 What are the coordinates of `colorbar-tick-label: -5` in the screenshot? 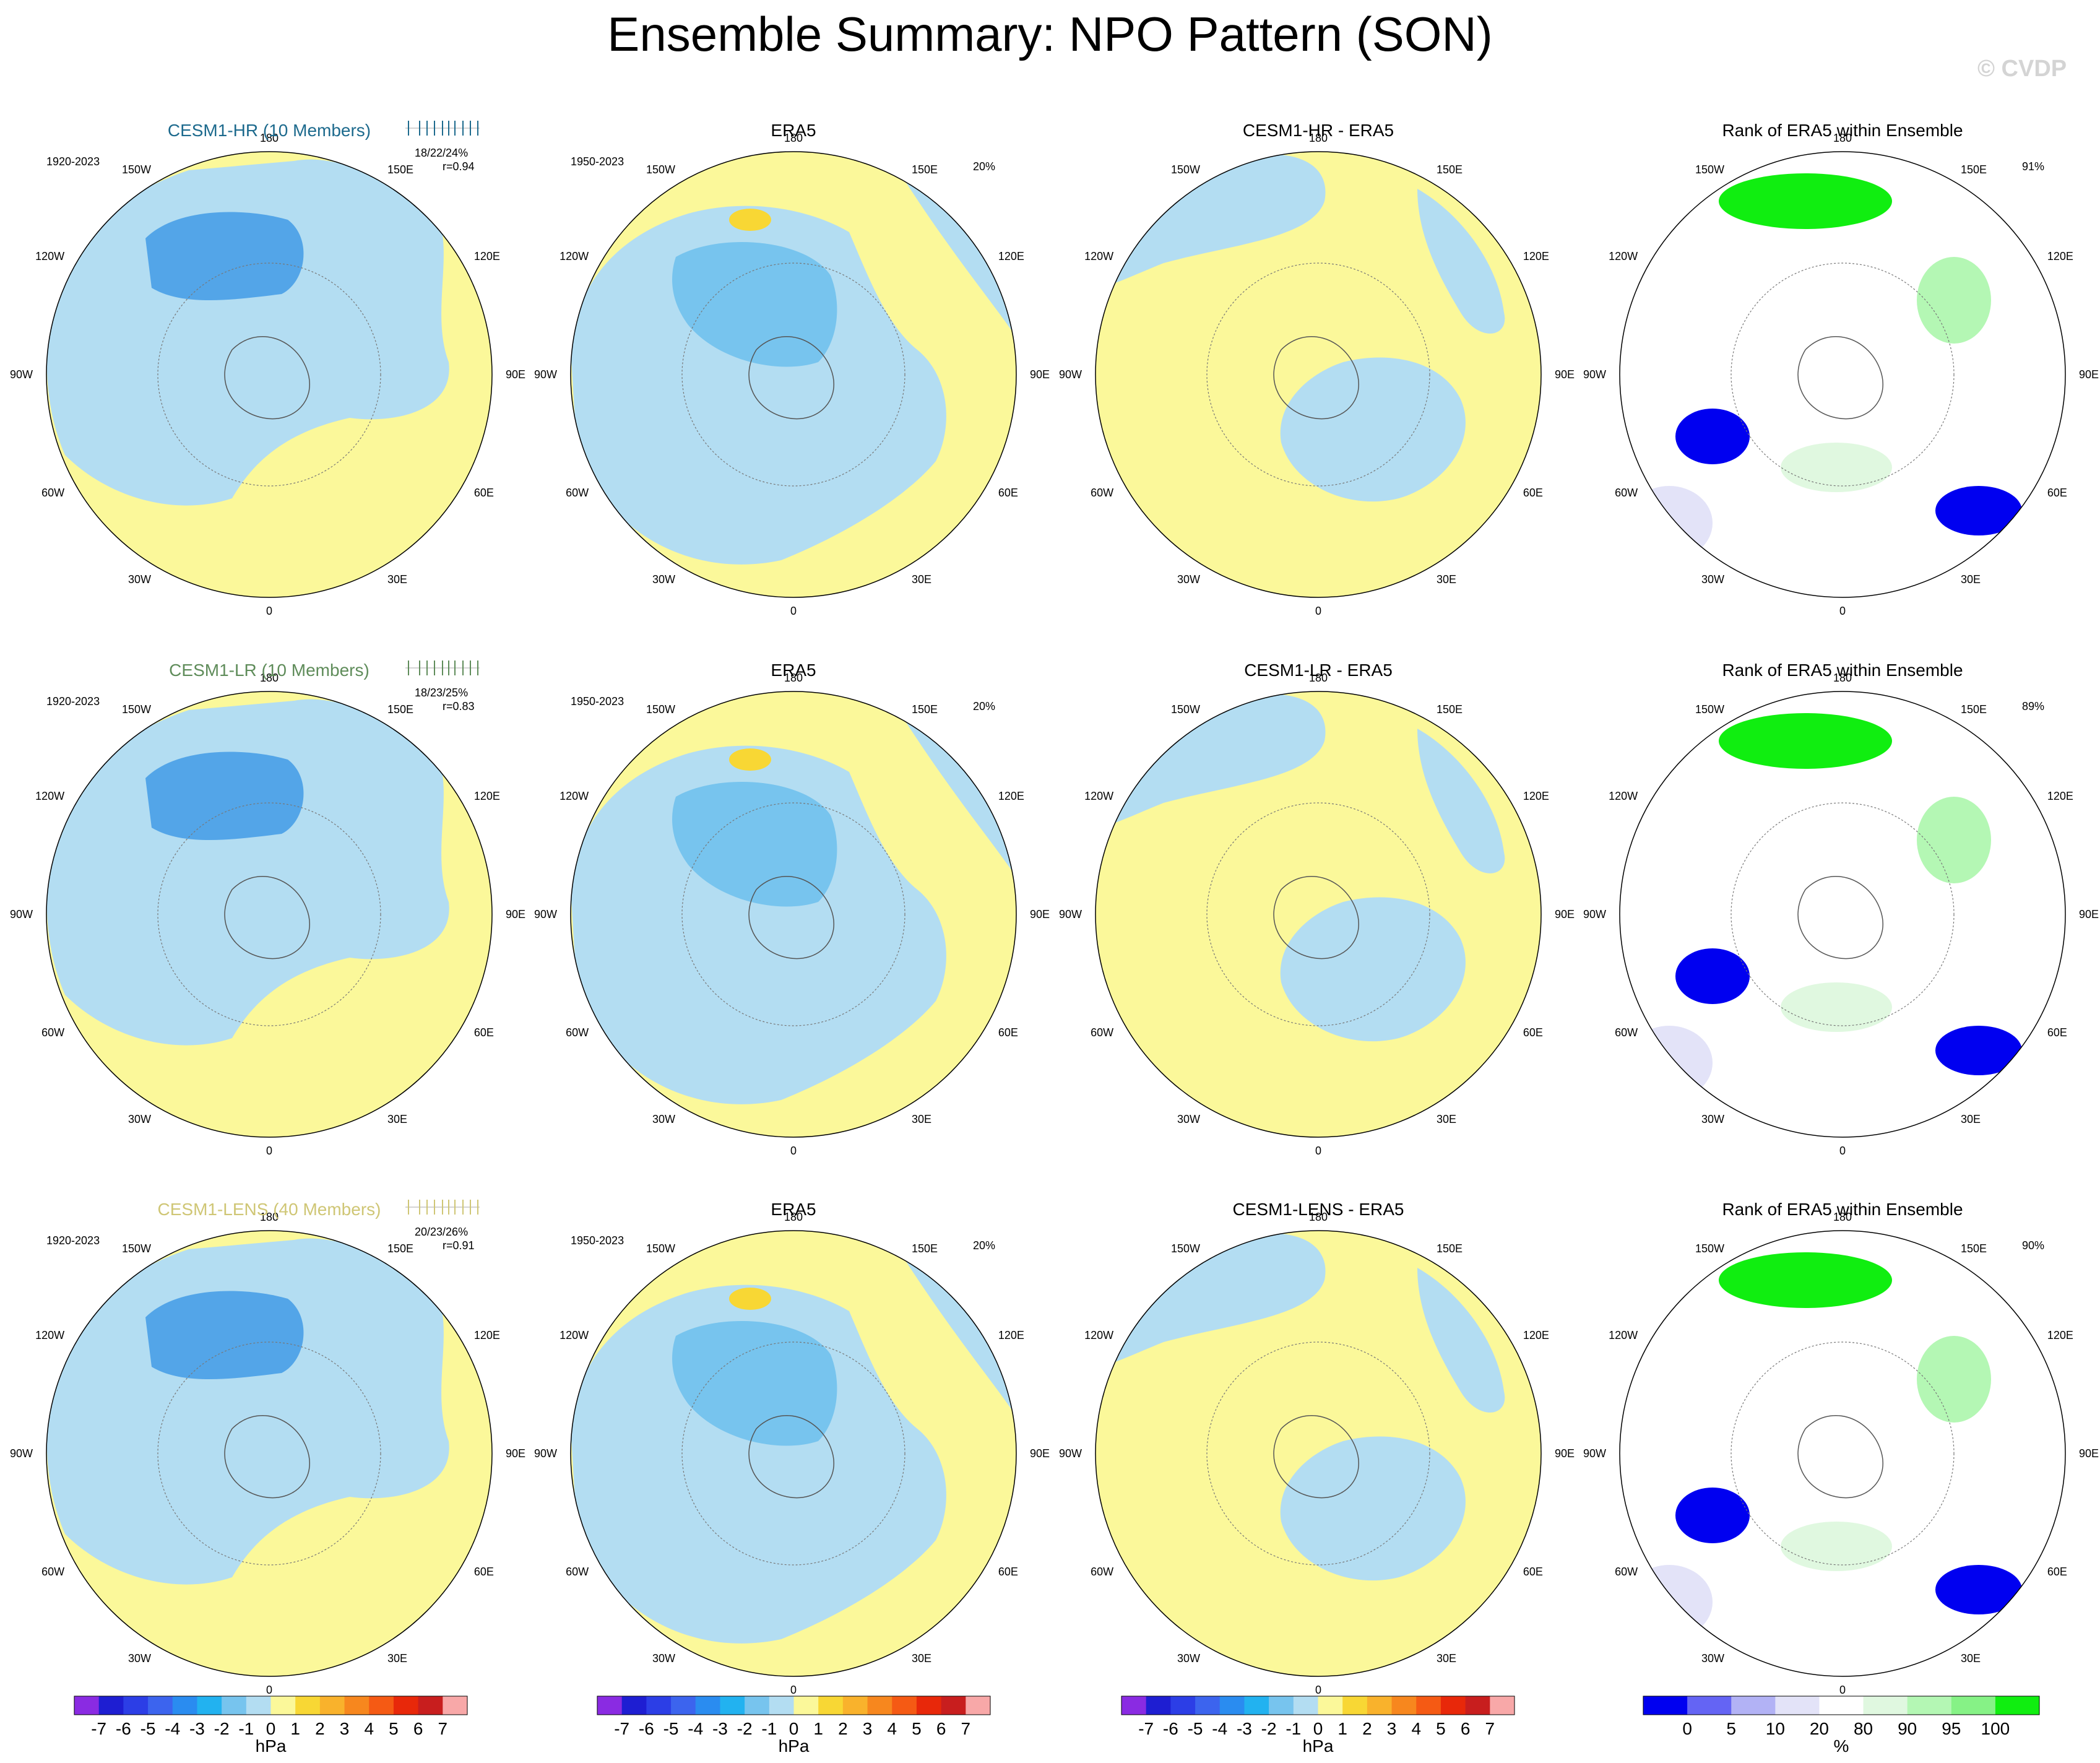 It's located at (1195, 1728).